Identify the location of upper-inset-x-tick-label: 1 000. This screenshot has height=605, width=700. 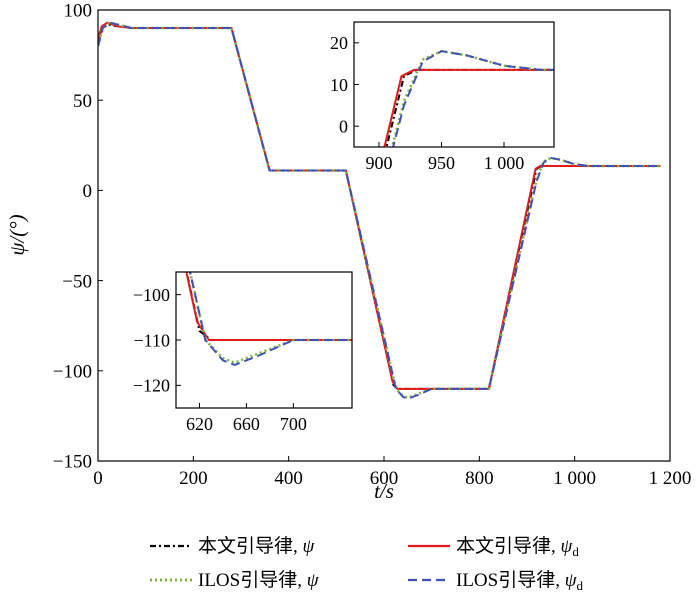
(504, 163).